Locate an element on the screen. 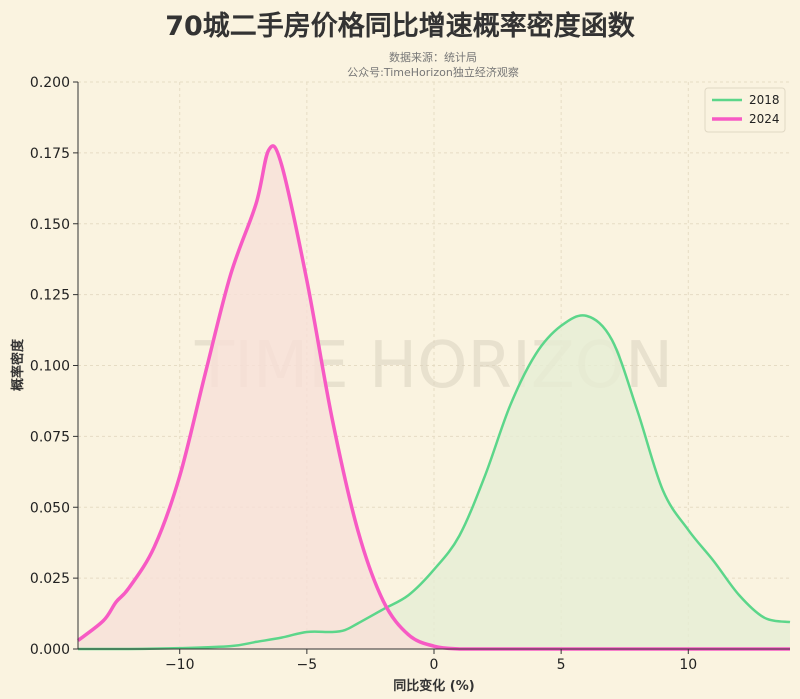  x-tick-label: 10 is located at coordinates (688, 665).